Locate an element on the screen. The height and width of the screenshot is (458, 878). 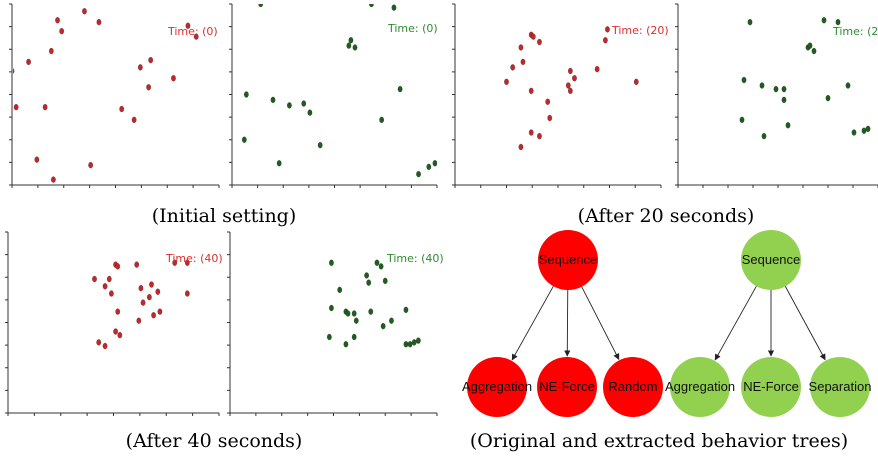
scatter-panel-g20: Time: (20) is located at coordinates (776, 95).